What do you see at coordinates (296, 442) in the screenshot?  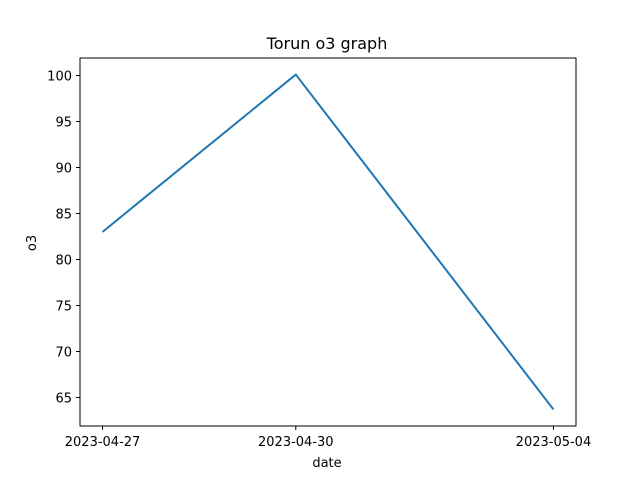 I see `x-tick-label-1: 2023-04-30` at bounding box center [296, 442].